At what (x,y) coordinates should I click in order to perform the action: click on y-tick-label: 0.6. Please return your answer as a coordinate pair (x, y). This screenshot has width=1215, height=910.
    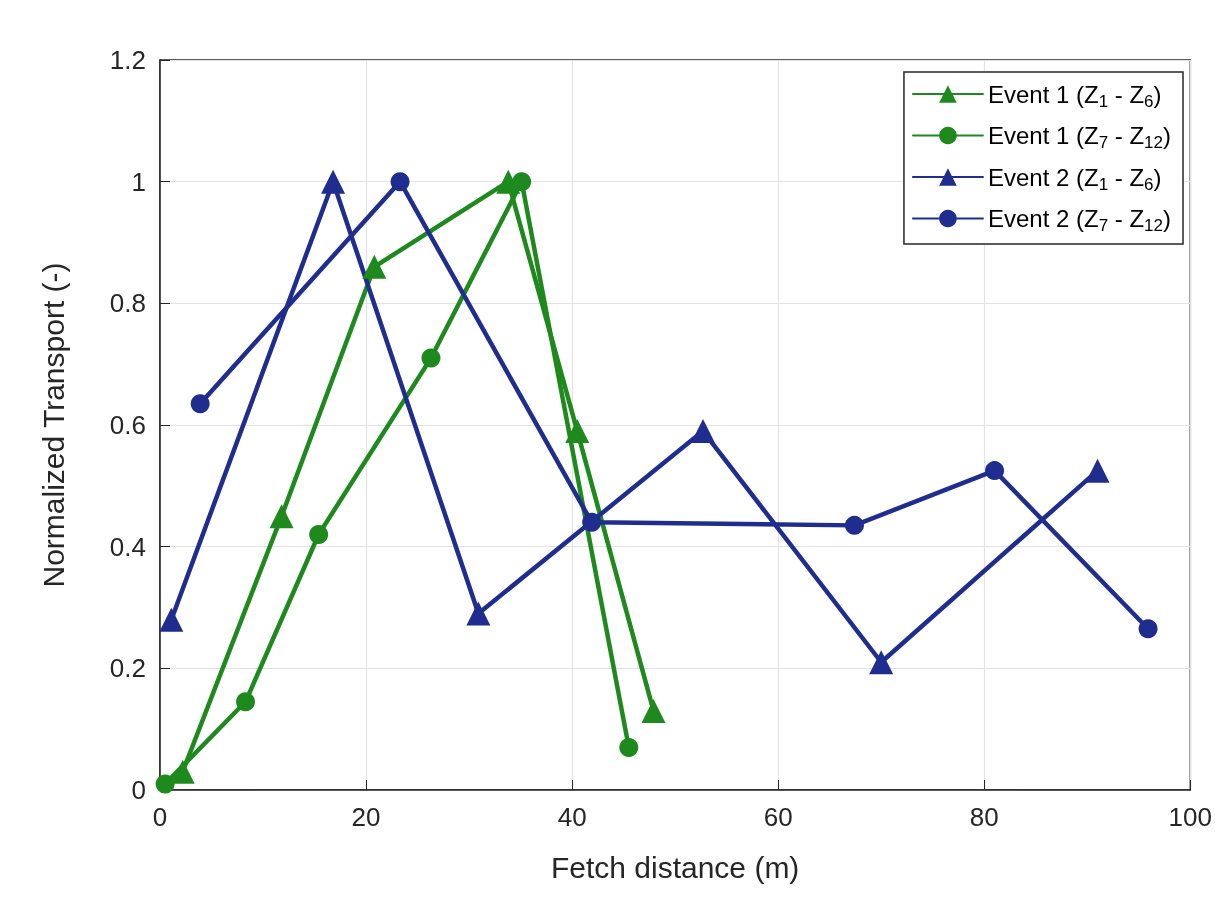
    Looking at the image, I should click on (127, 425).